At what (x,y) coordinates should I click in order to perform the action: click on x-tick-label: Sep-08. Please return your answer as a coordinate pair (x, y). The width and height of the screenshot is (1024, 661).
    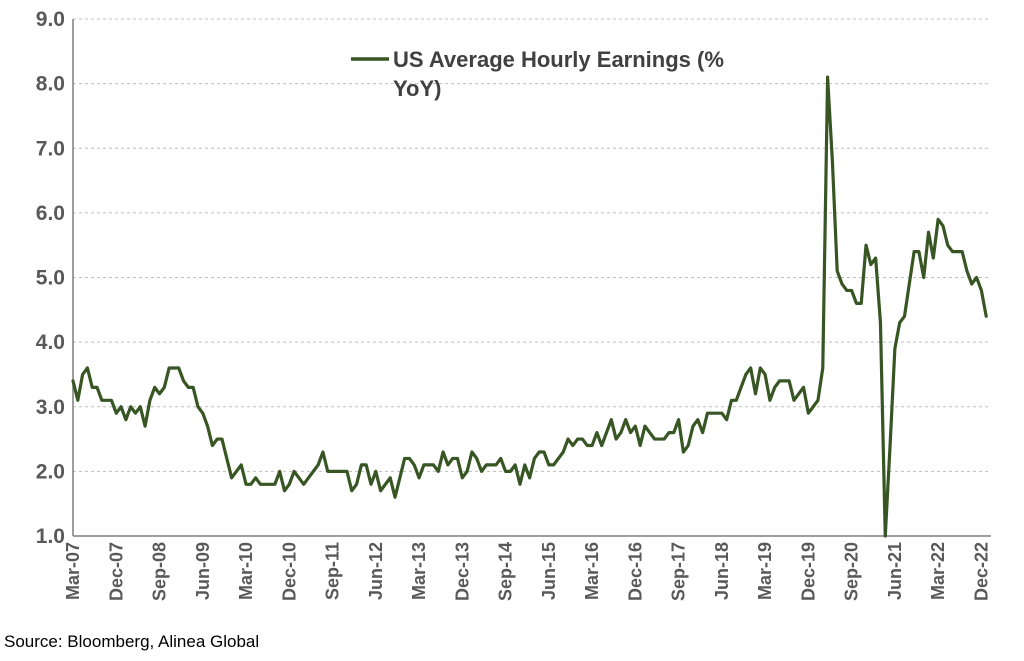
    Looking at the image, I should click on (160, 571).